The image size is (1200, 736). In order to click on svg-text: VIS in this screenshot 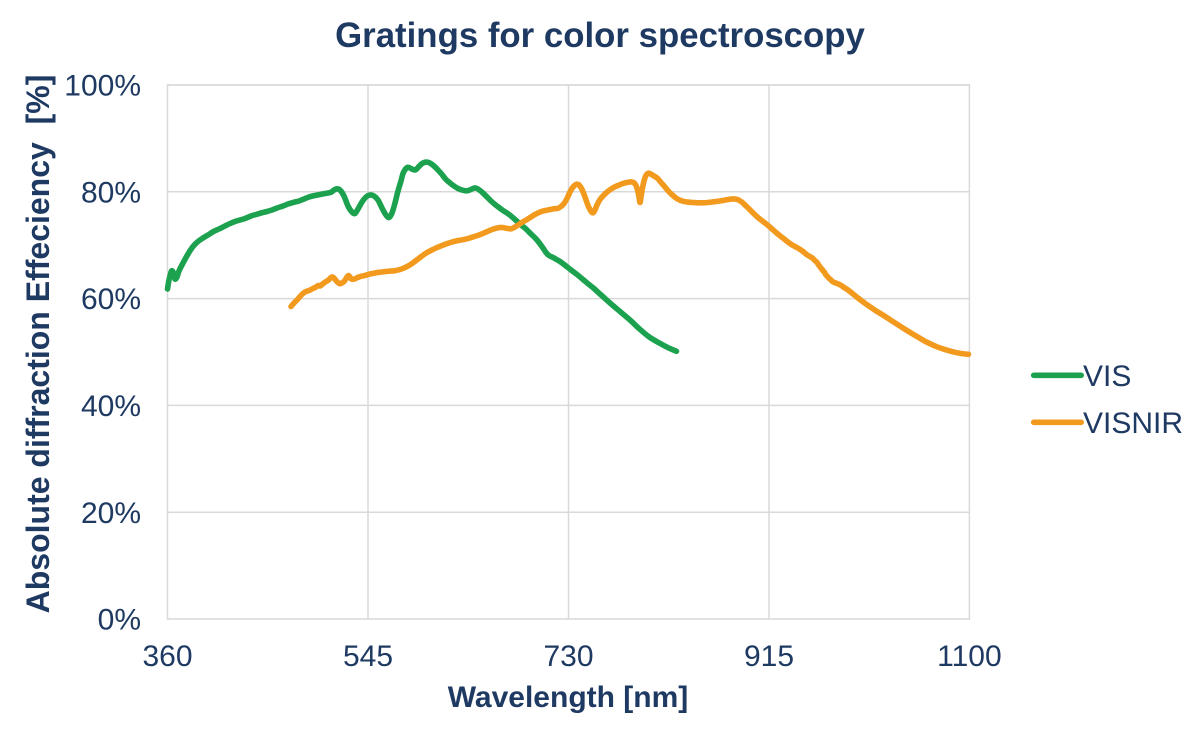, I will do `click(1107, 376)`.